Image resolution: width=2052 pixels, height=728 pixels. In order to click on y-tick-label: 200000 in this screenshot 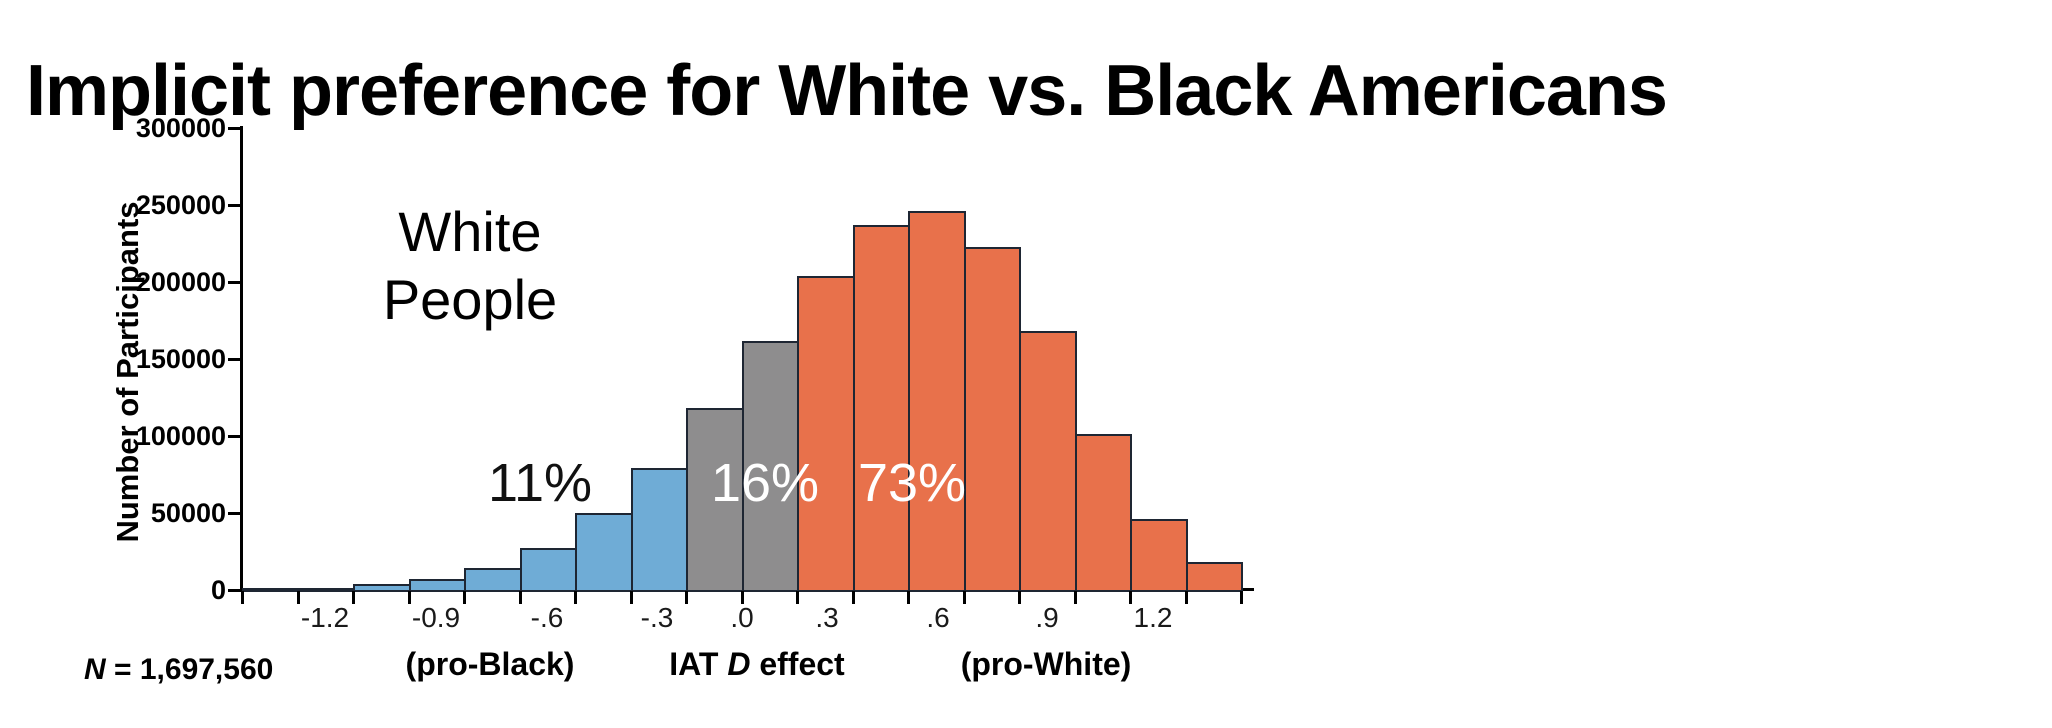, I will do `click(180, 282)`.